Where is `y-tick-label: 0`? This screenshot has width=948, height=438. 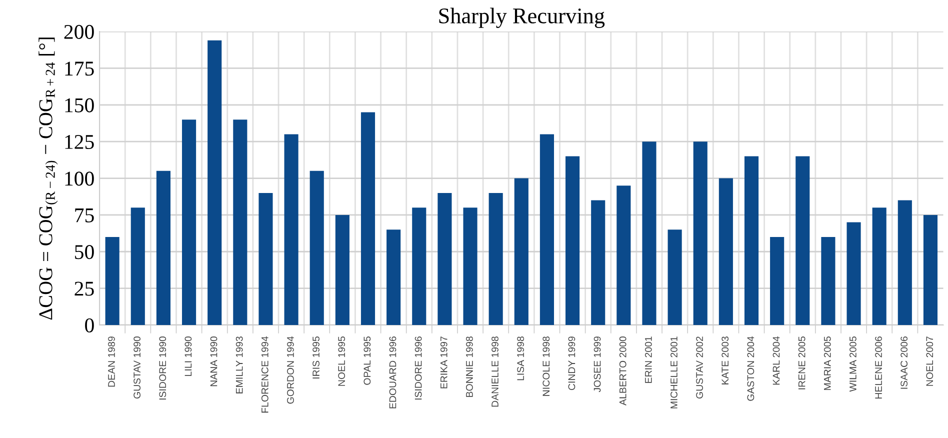
y-tick-label: 0 is located at coordinates (89, 325).